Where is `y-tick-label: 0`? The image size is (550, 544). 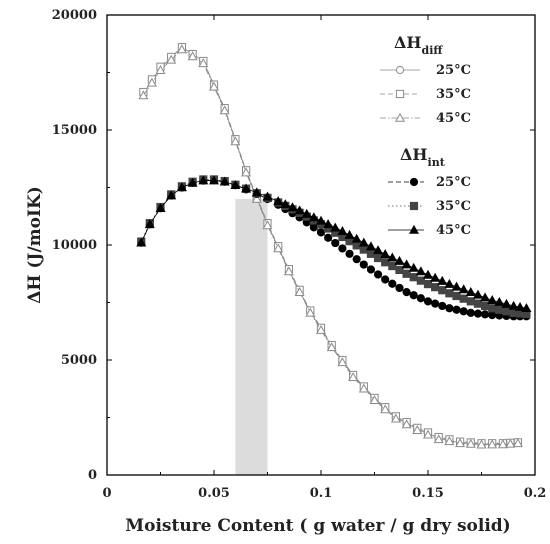 y-tick-label: 0 is located at coordinates (92, 475).